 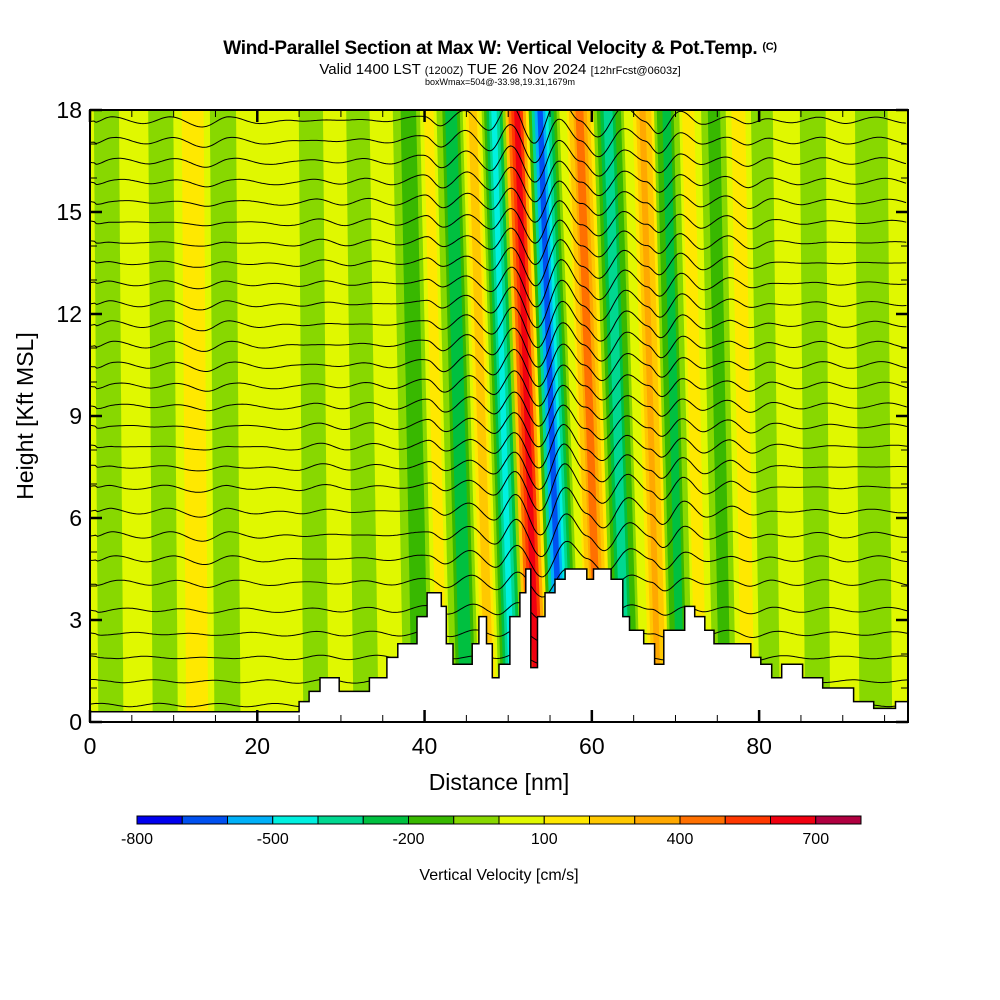 I want to click on y-tick-label: 18, so click(x=69, y=110).